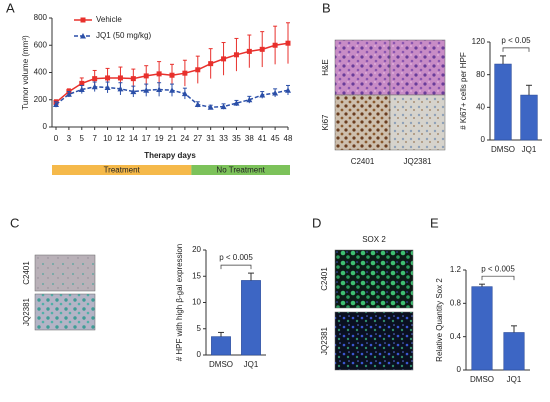 This screenshot has height=402, width=550. What do you see at coordinates (325, 67) in the screenshot?
I see `row-label: H&E` at bounding box center [325, 67].